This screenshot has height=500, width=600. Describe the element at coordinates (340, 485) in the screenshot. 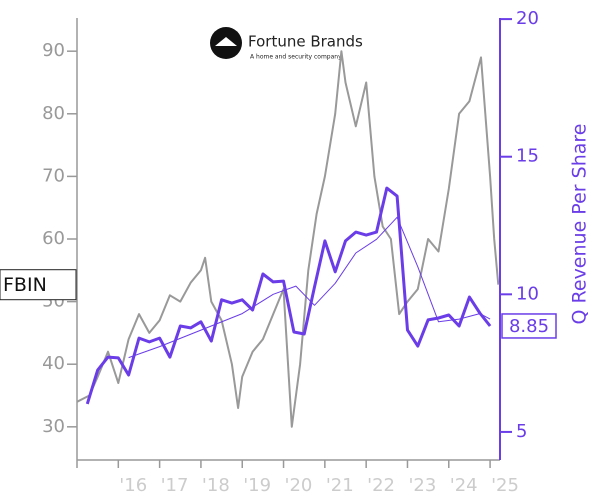

I see `x-tick-label: '21` at that location.